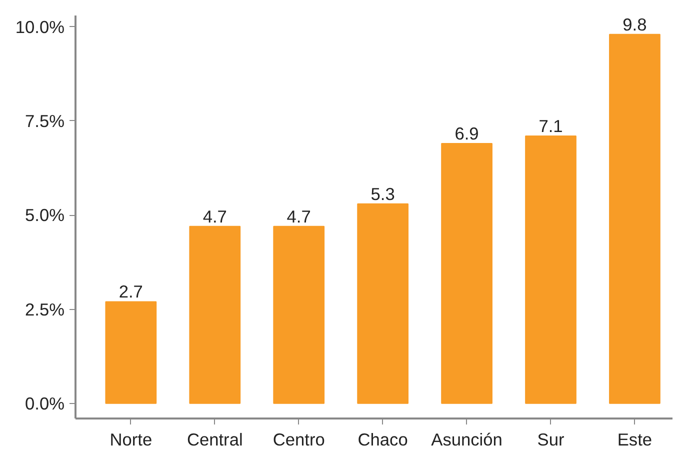  What do you see at coordinates (45, 403) in the screenshot?
I see `y-tick-label: 0.0%` at bounding box center [45, 403].